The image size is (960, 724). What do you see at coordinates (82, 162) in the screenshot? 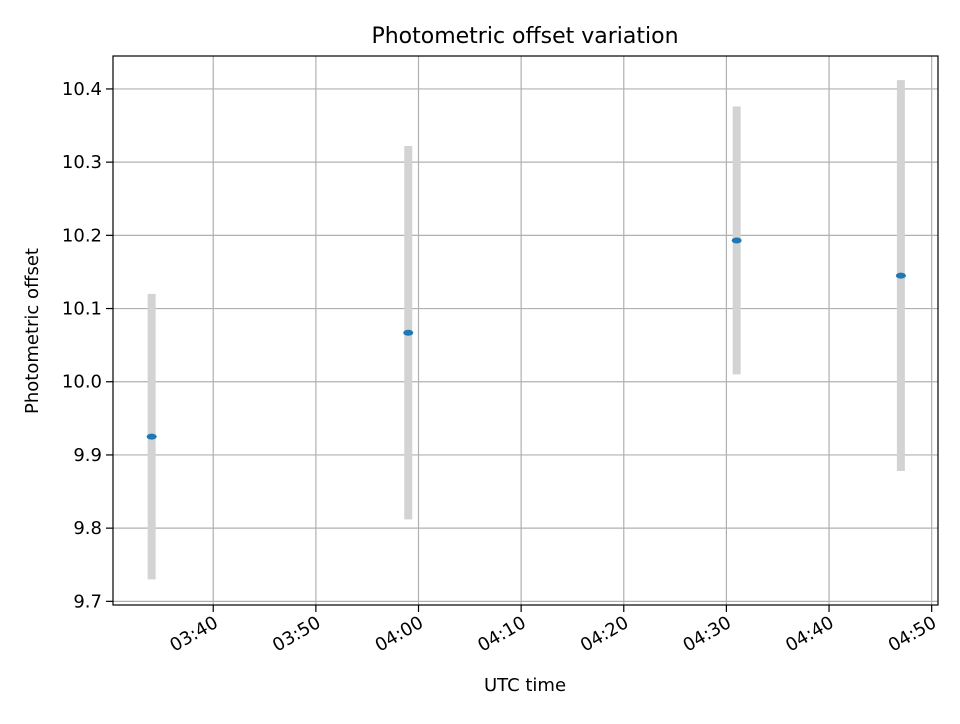
I see `y-tick-label: 10.3` at bounding box center [82, 162].